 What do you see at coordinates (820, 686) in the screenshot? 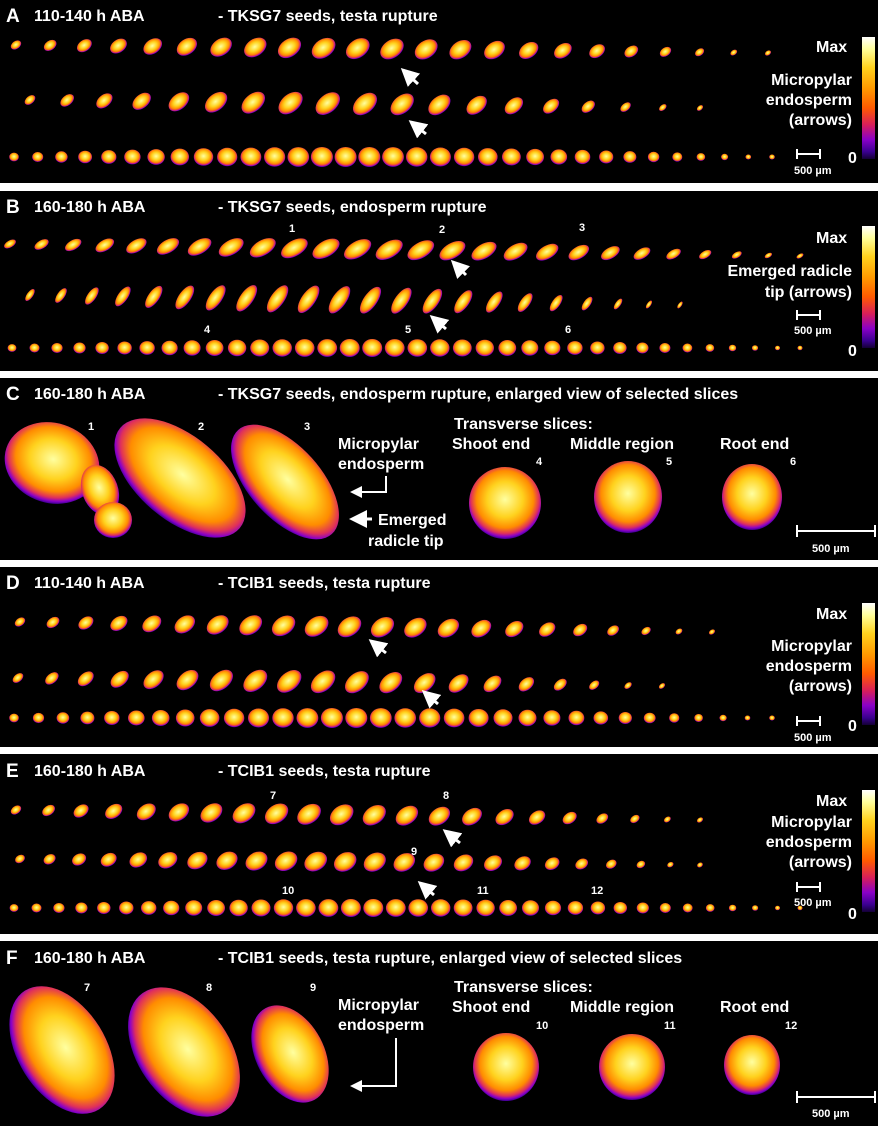
I see `legend-line-3: (arrows)` at bounding box center [820, 686].